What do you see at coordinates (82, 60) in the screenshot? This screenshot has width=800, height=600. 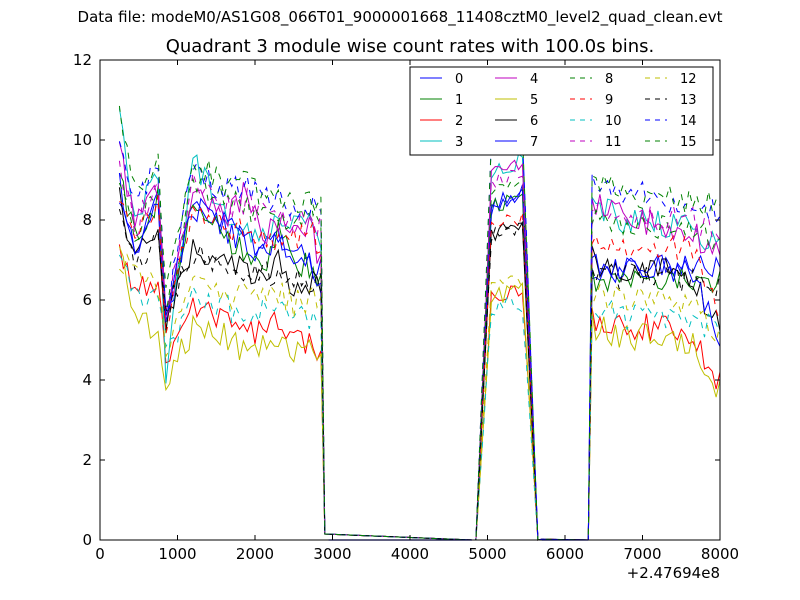 I see `y-tick-label: 12` at bounding box center [82, 60].